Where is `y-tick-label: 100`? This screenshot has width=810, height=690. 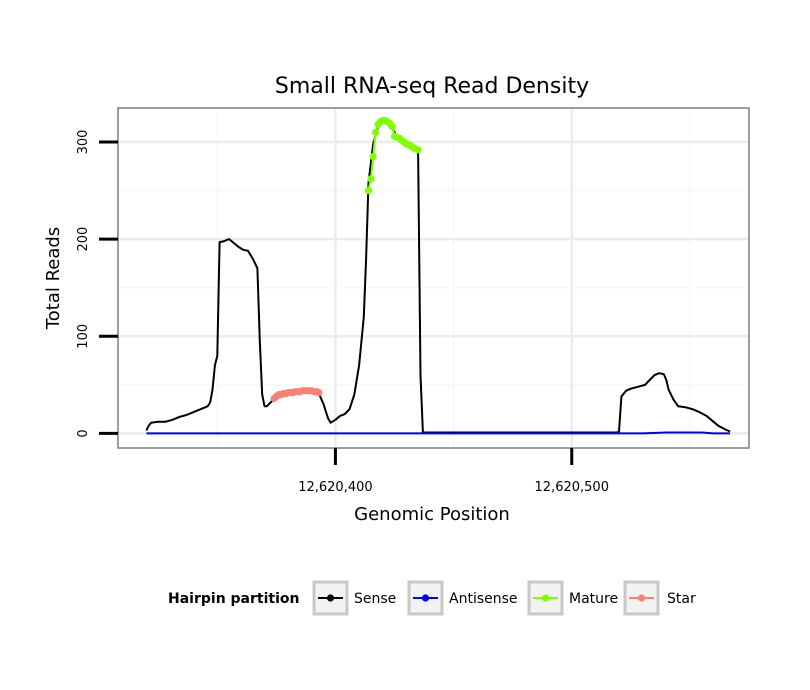
y-tick-label: 100 is located at coordinates (83, 336).